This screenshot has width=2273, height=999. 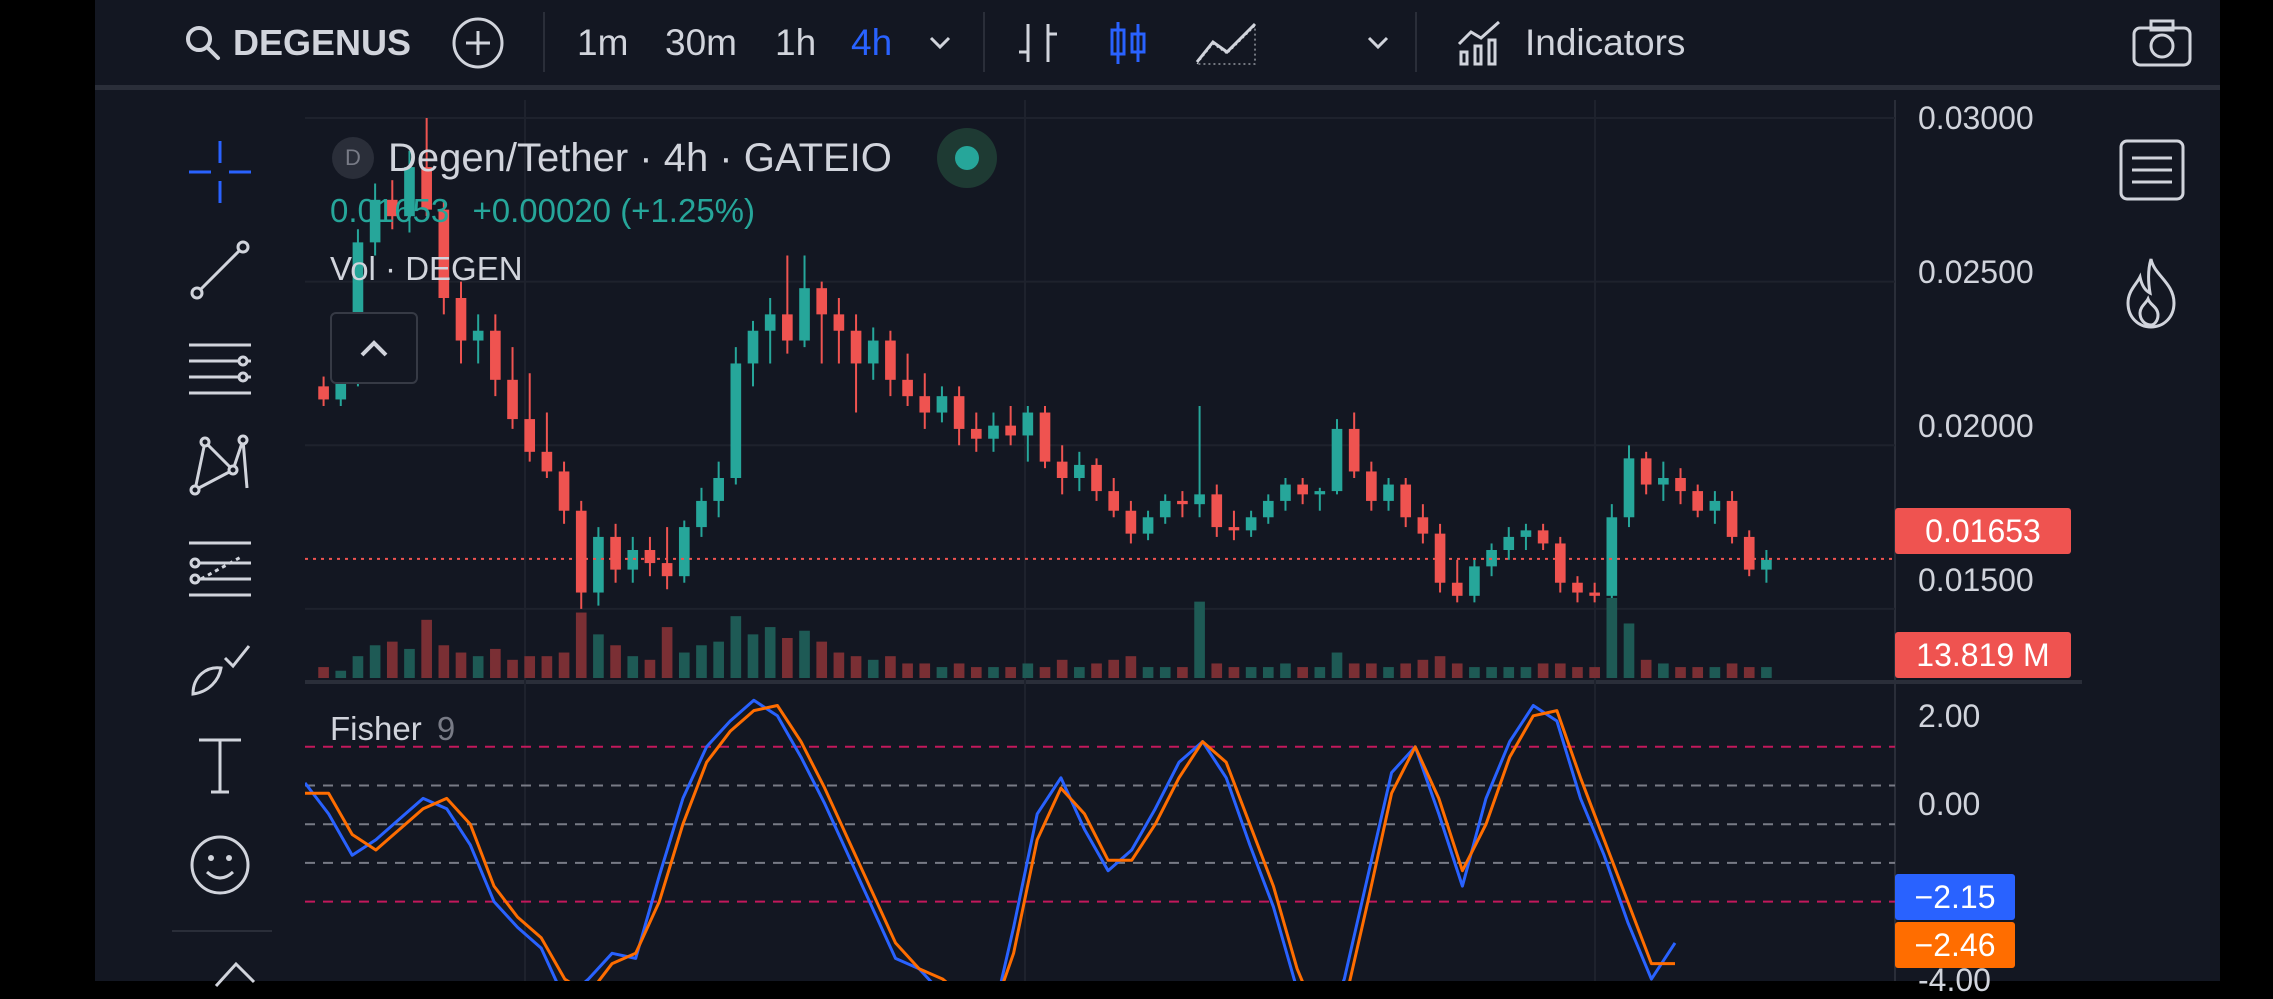 What do you see at coordinates (374, 348) in the screenshot?
I see `collapse-legend-button` at bounding box center [374, 348].